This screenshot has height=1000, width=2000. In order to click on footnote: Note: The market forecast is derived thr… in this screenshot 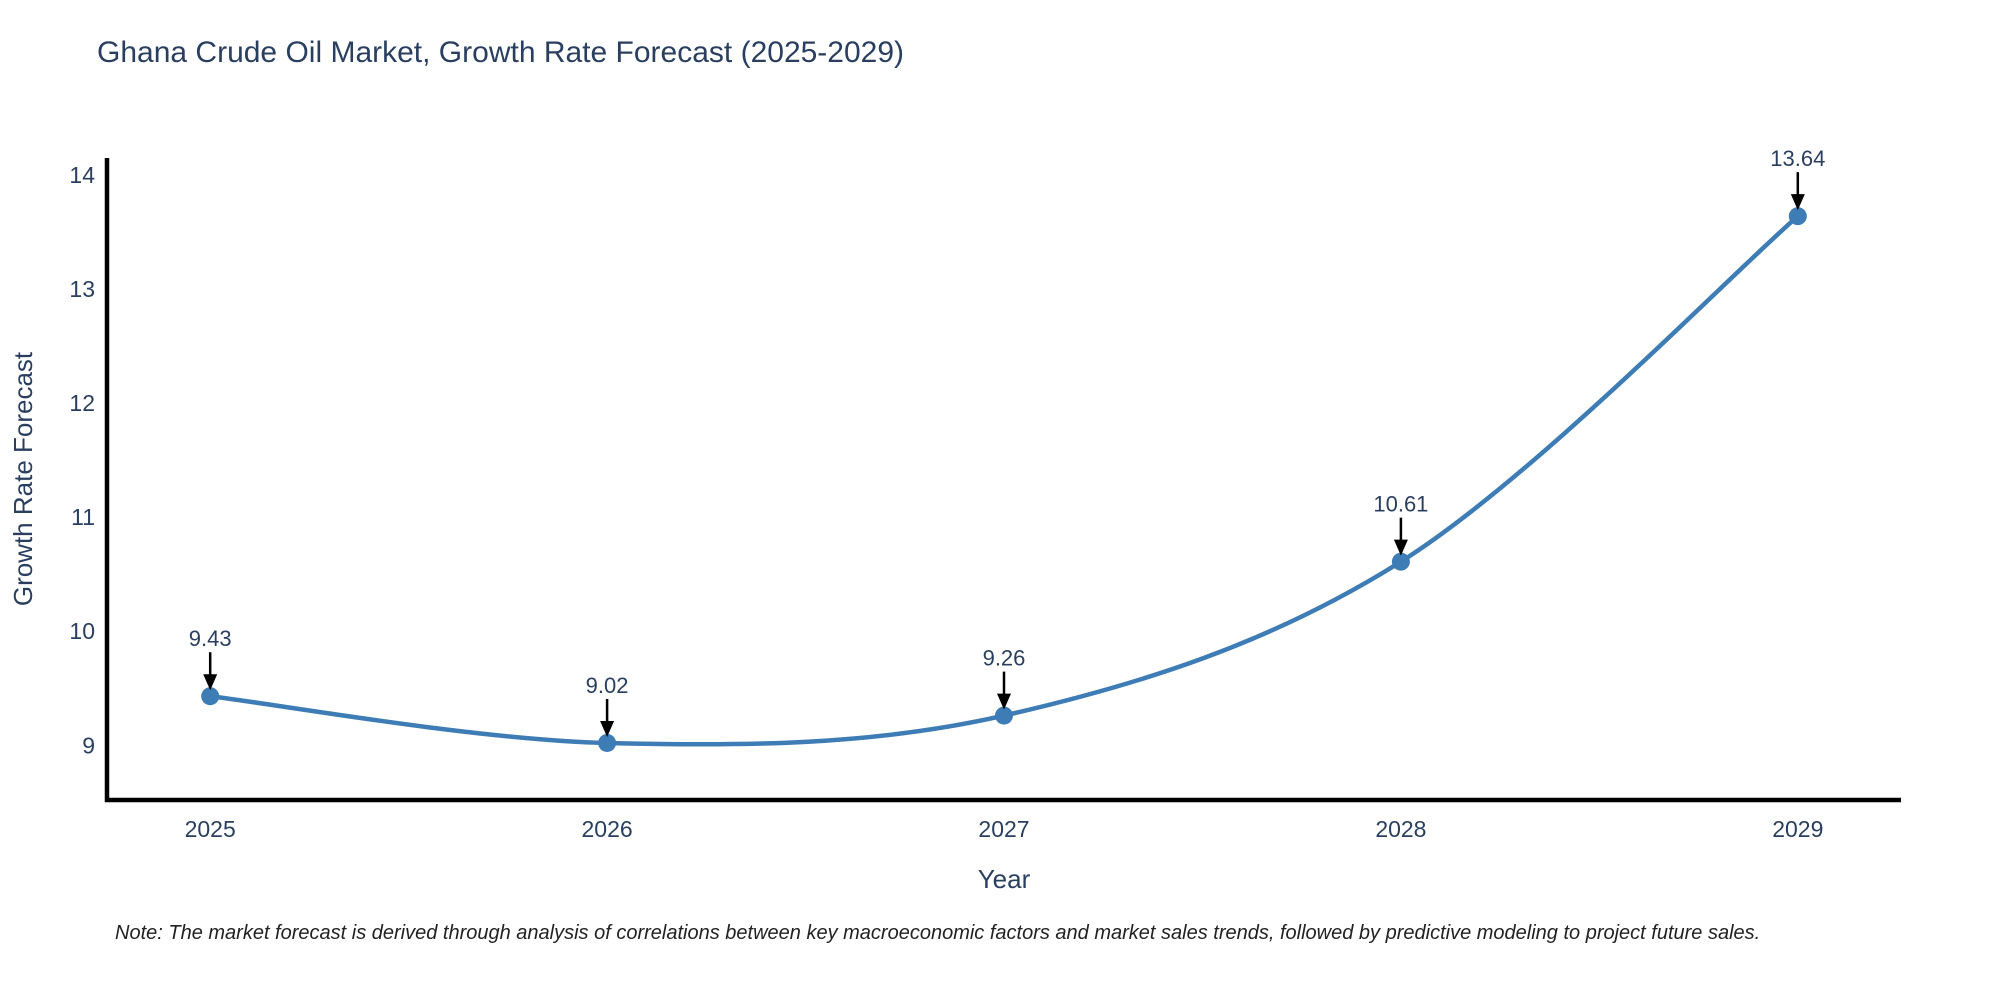, I will do `click(938, 933)`.